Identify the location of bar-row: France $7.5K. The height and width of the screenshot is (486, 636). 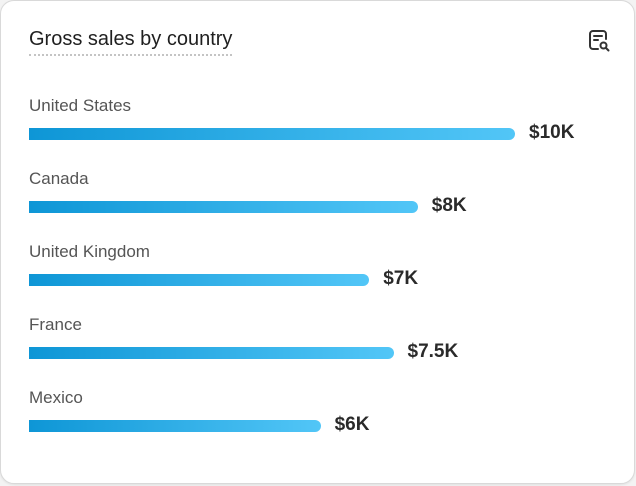
(243, 340).